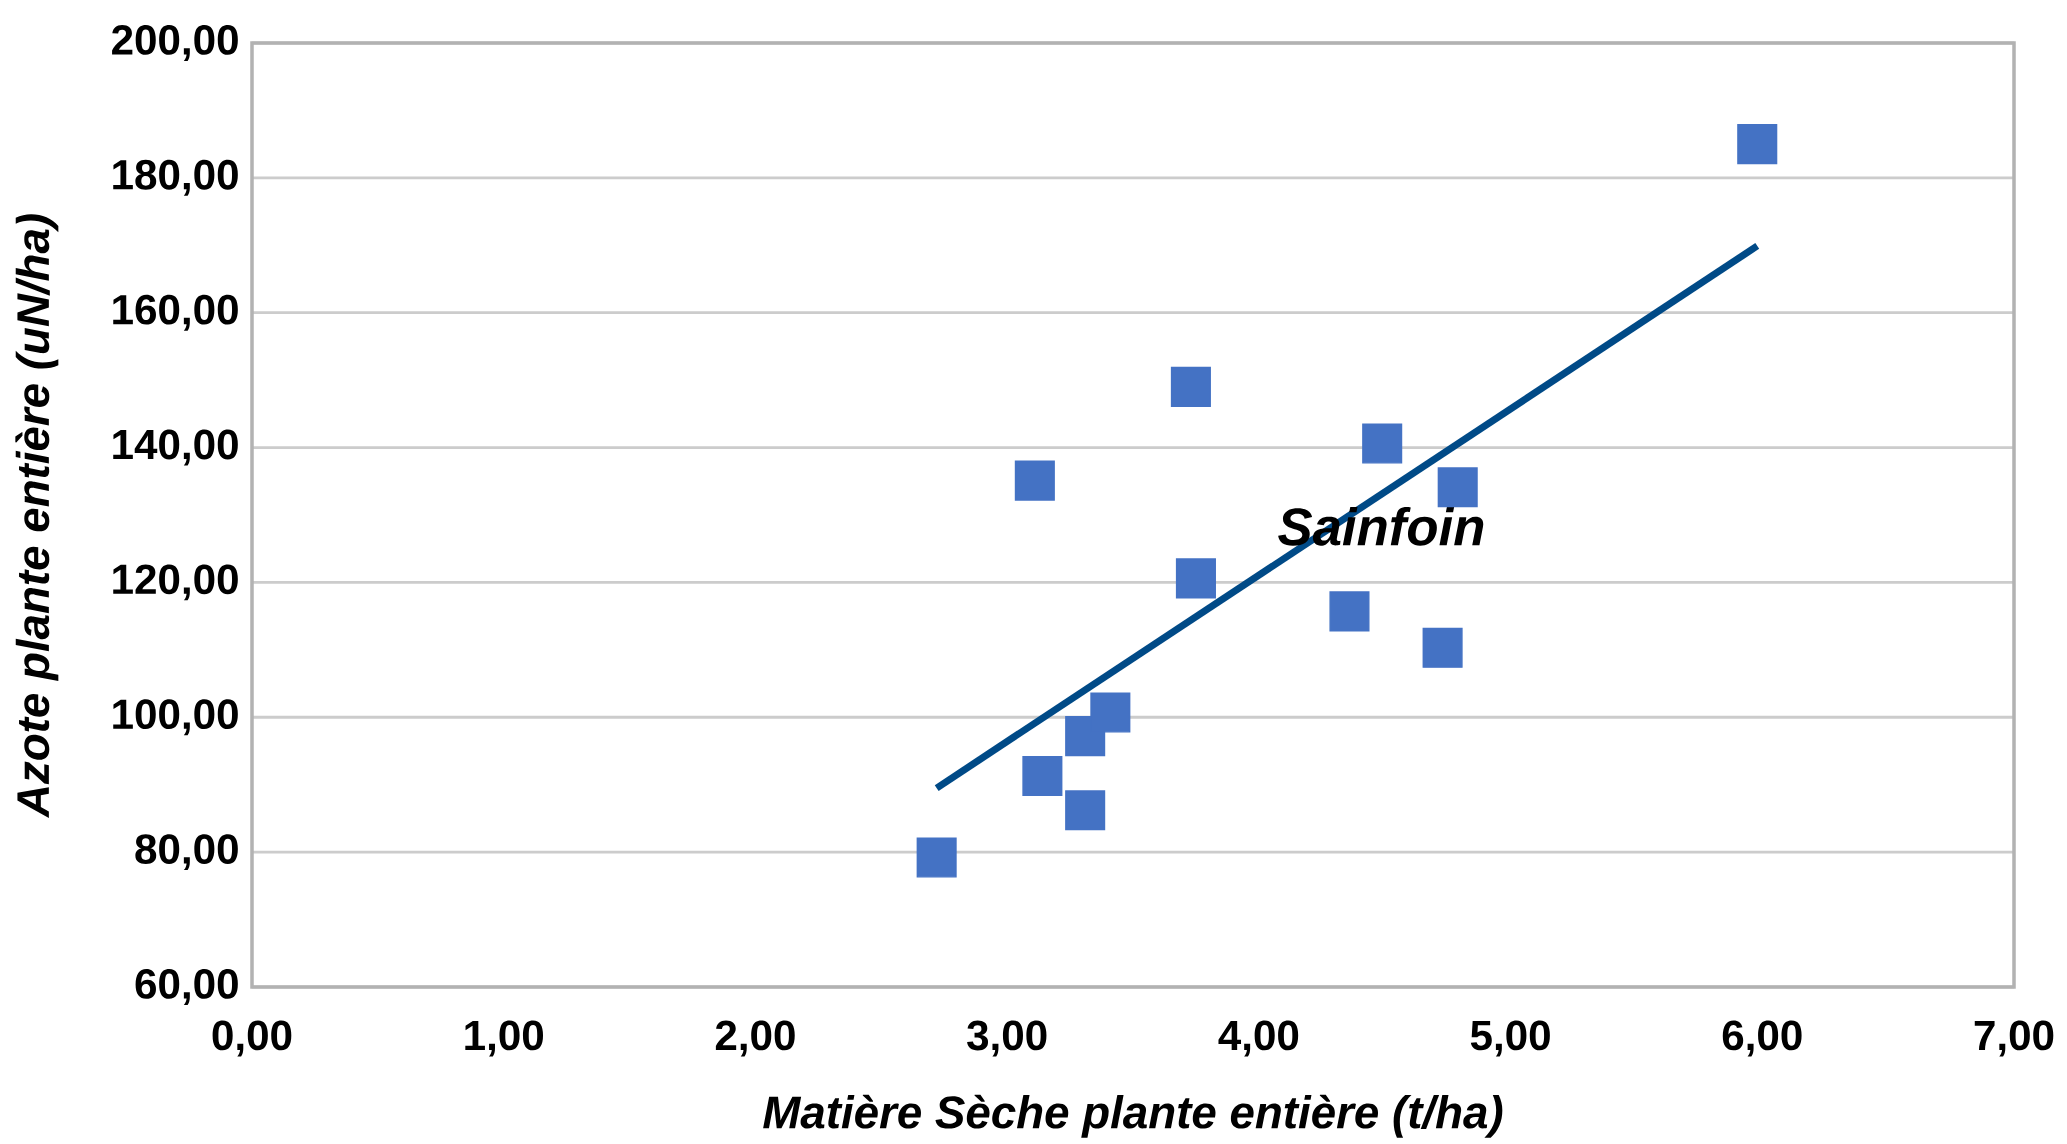 The image size is (2067, 1144). I want to click on y-tick-label: 100,00, so click(175, 717).